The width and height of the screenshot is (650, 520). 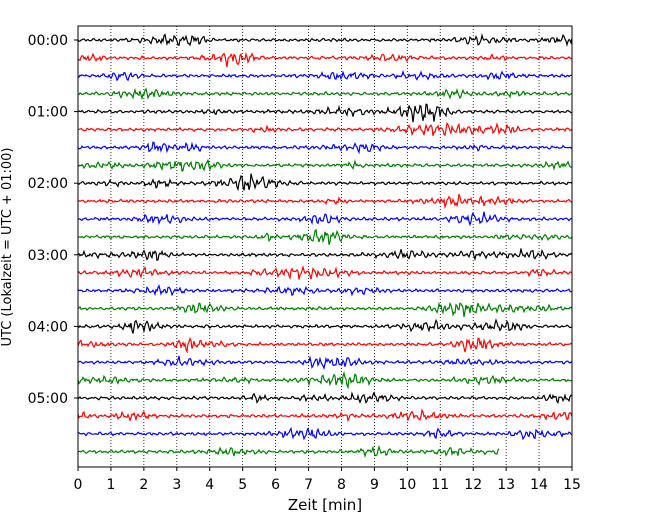 I want to click on x-tick-label-5: 5, so click(x=242, y=485).